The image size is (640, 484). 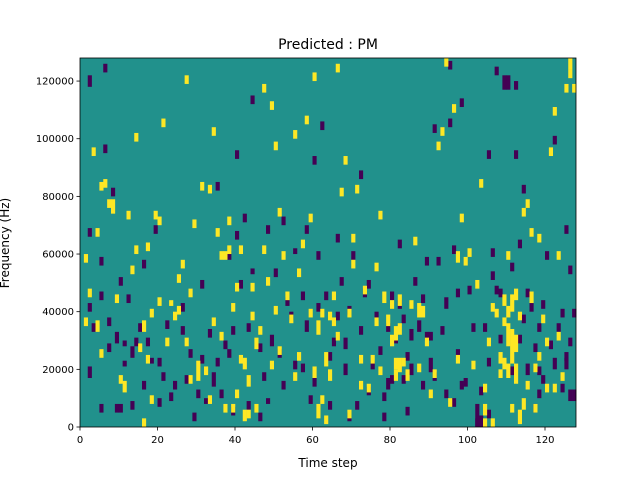 What do you see at coordinates (157, 440) in the screenshot?
I see `x-tick-label: 20` at bounding box center [157, 440].